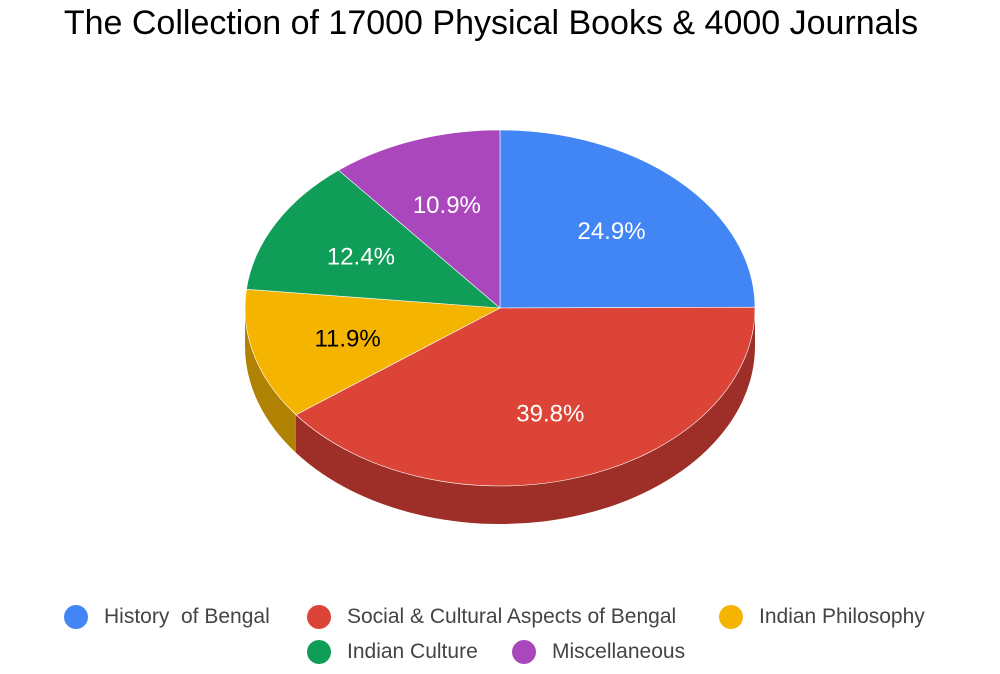  I want to click on pie-slice-social-cultural-aspects-of-bengal, so click(525, 396).